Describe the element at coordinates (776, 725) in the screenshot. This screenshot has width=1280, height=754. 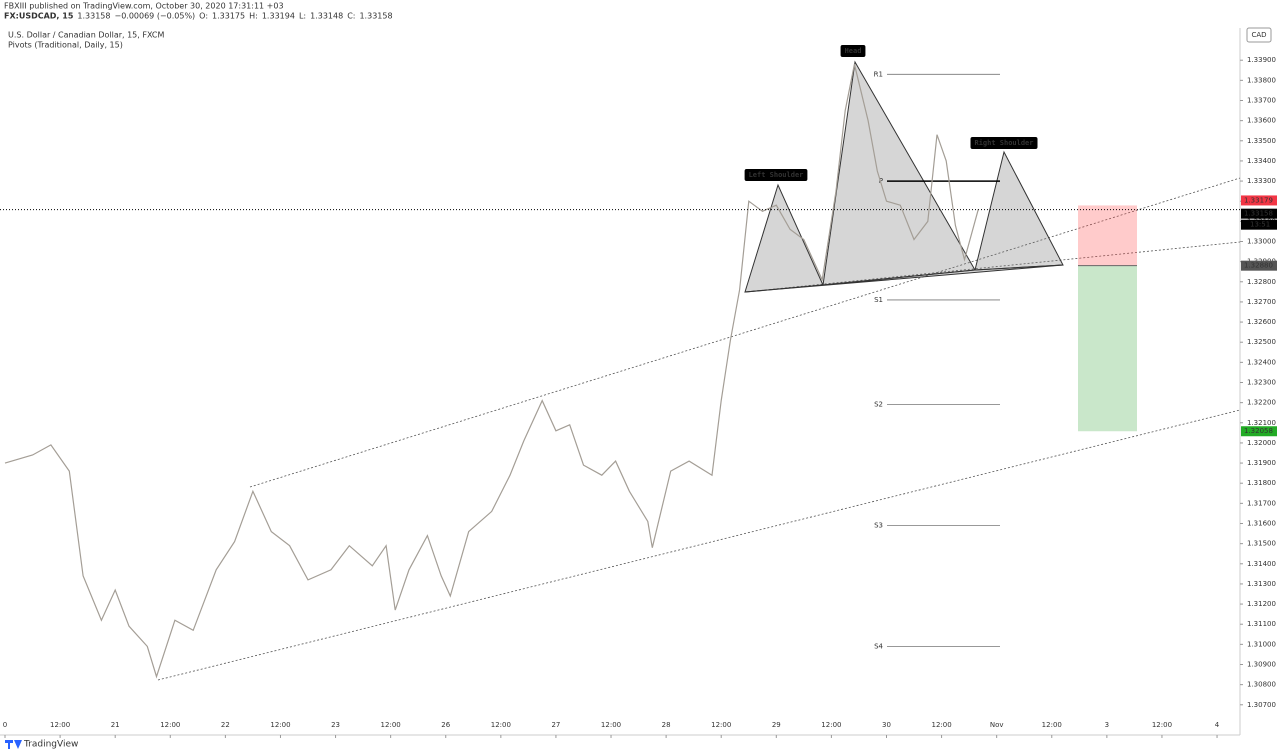
I see `x-tick-label: 29` at that location.